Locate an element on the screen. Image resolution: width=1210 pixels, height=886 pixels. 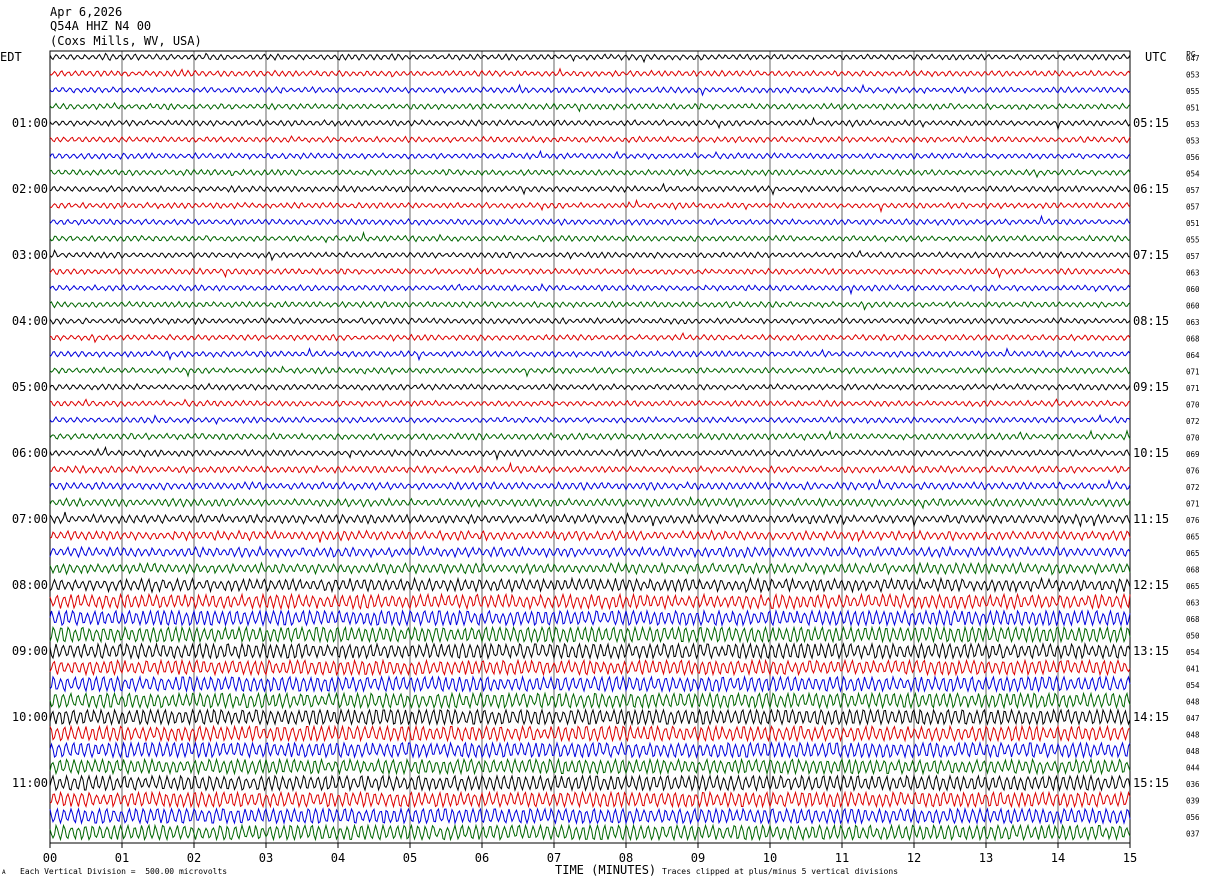
right-hour-label: 15:15 is located at coordinates (1151, 783).